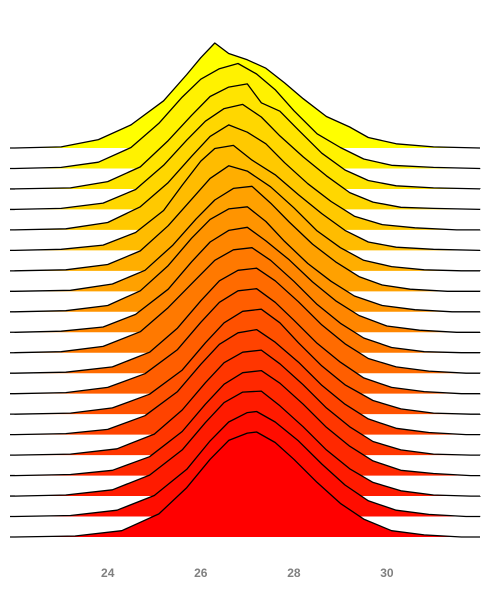 Image resolution: width=490 pixels, height=590 pixels. What do you see at coordinates (387, 573) in the screenshot?
I see `x-tick-label: 30` at bounding box center [387, 573].